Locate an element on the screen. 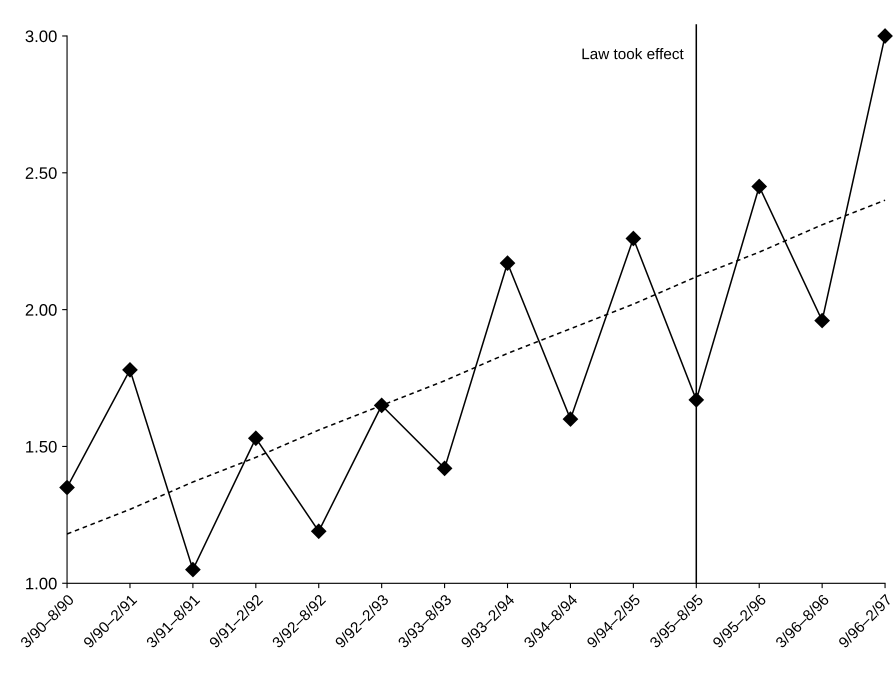  y-tick-label: 2.00 is located at coordinates (41, 310).